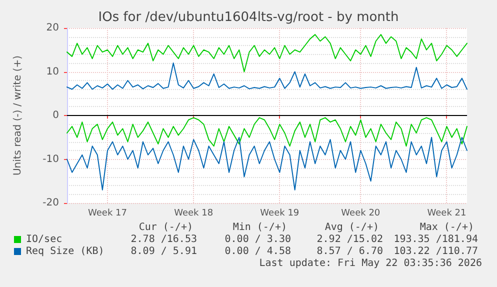 This screenshot has height=287, width=497. What do you see at coordinates (436, 252) in the screenshot?
I see `text: 103.22 /110.77` at bounding box center [436, 252].